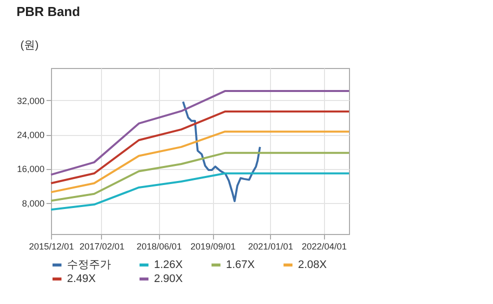 This screenshot has width=493, height=304. Describe the element at coordinates (30, 169) in the screenshot. I see `y-tick-label: 16,000` at that location.